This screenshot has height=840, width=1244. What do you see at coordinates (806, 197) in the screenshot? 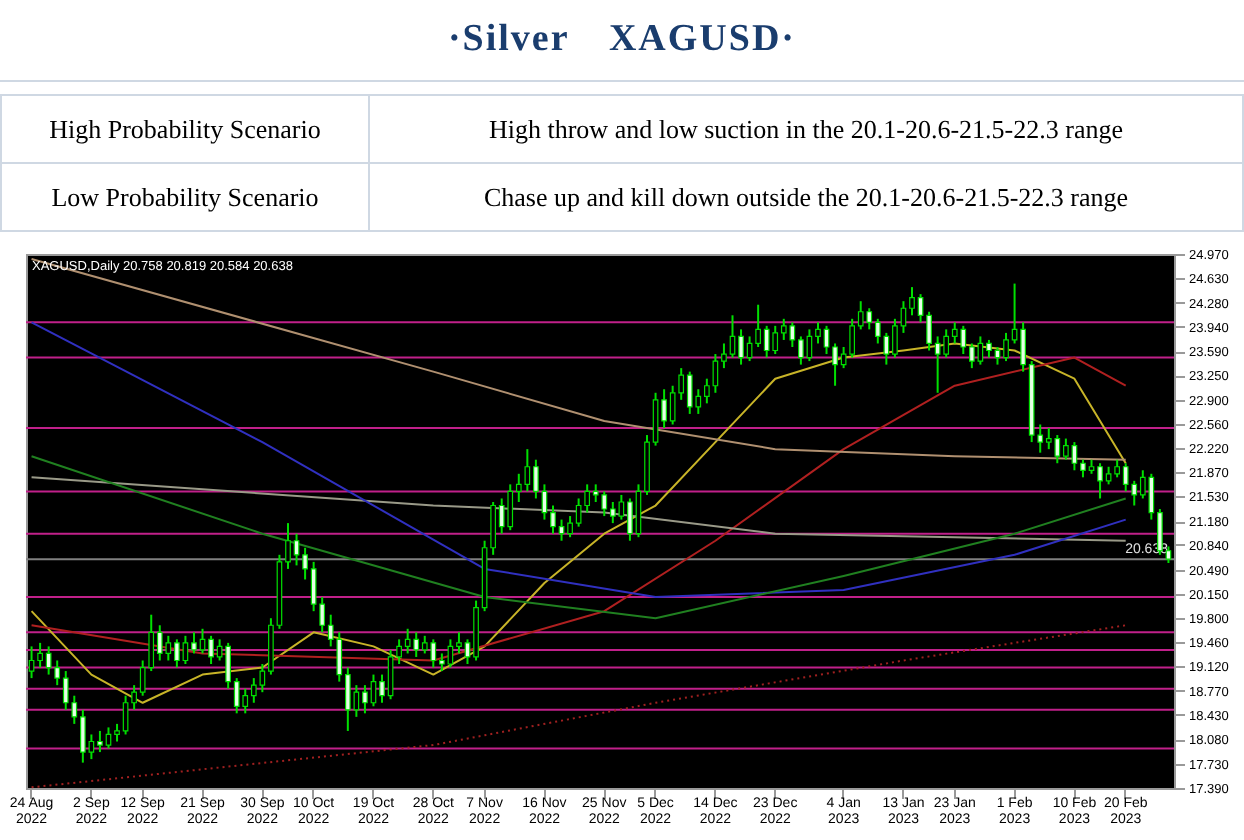
I see `text: Chase up and kill down outside the 20.1-20.6-21.5-22.3 range` at bounding box center [806, 197].